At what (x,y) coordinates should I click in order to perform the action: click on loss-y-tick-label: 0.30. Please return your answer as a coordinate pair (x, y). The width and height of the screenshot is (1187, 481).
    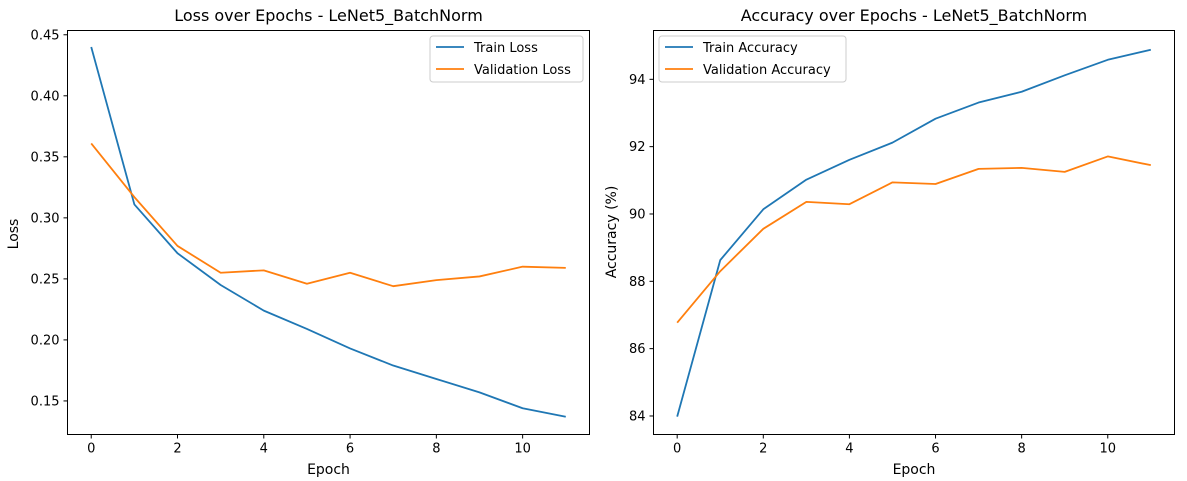
    Looking at the image, I should click on (45, 218).